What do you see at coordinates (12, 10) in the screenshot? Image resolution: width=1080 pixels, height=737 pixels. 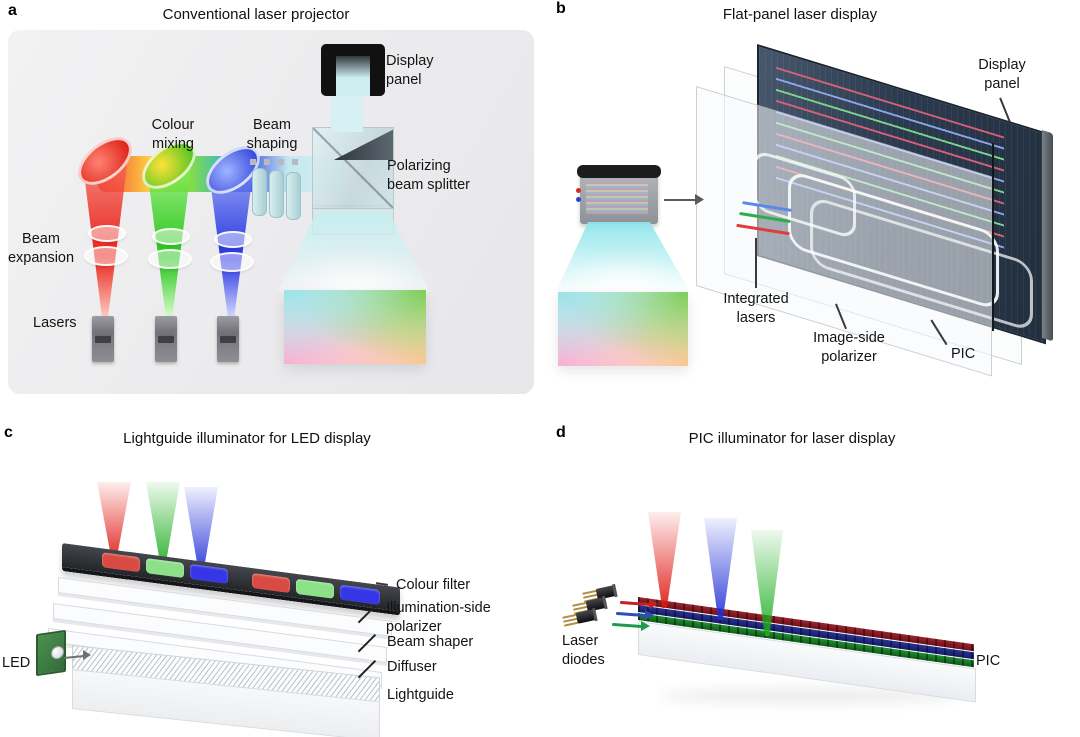 I see `panel-letter-a: a` at bounding box center [12, 10].